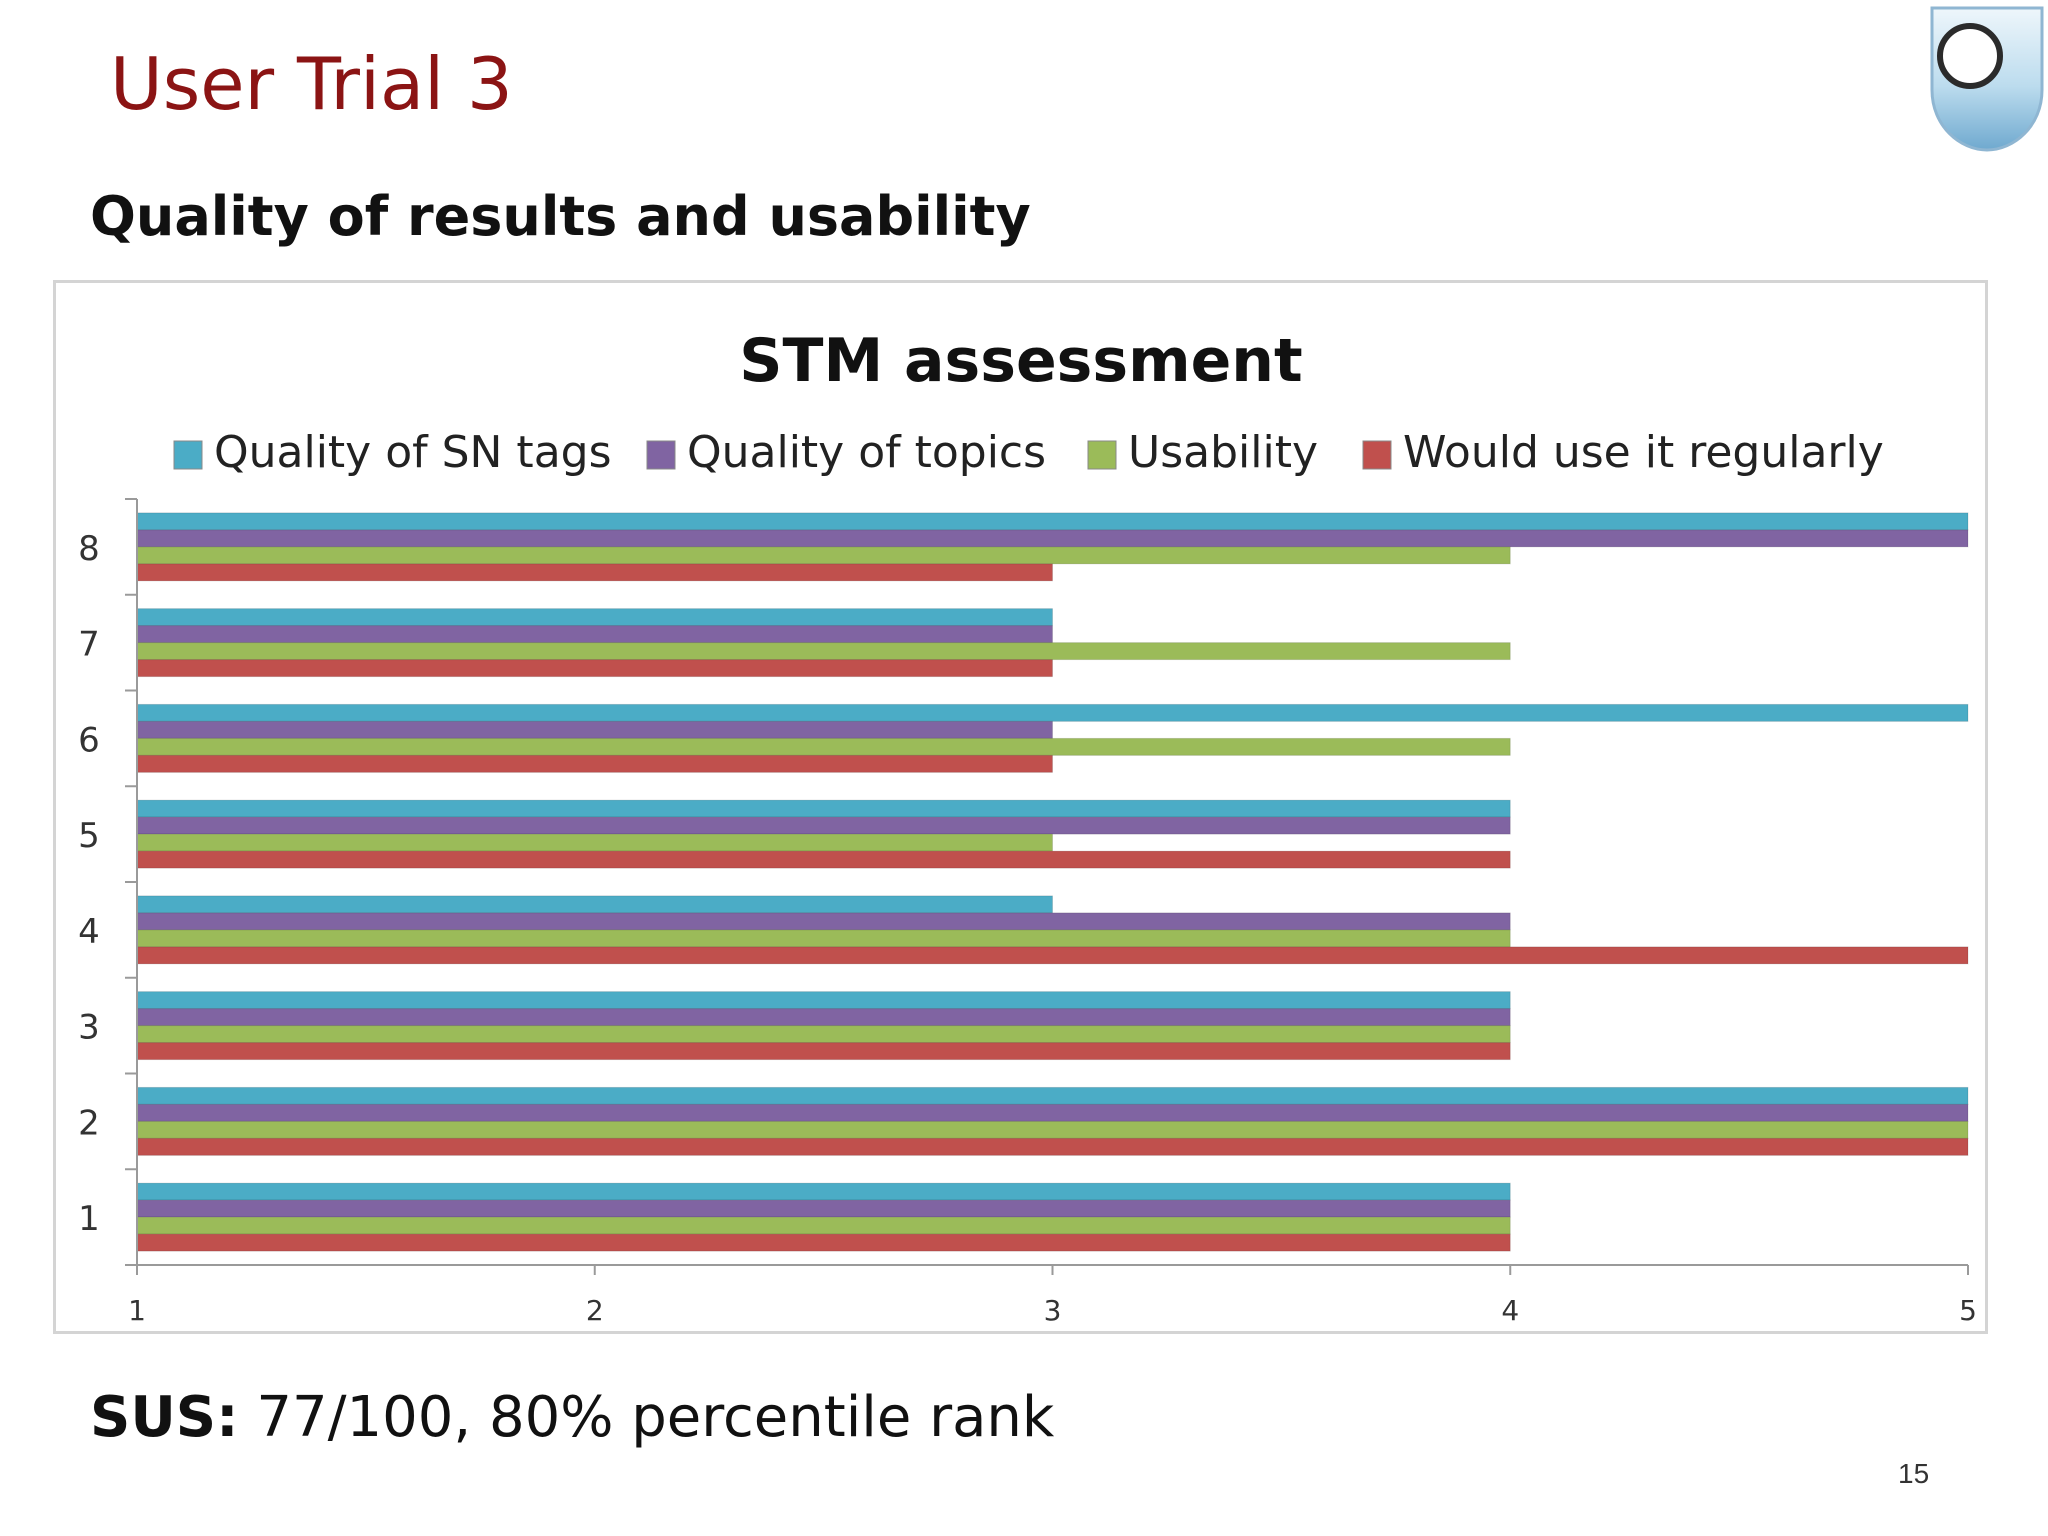  I want to click on sus-score: SUS: 77/100, 80% percentile rank, so click(572, 1417).